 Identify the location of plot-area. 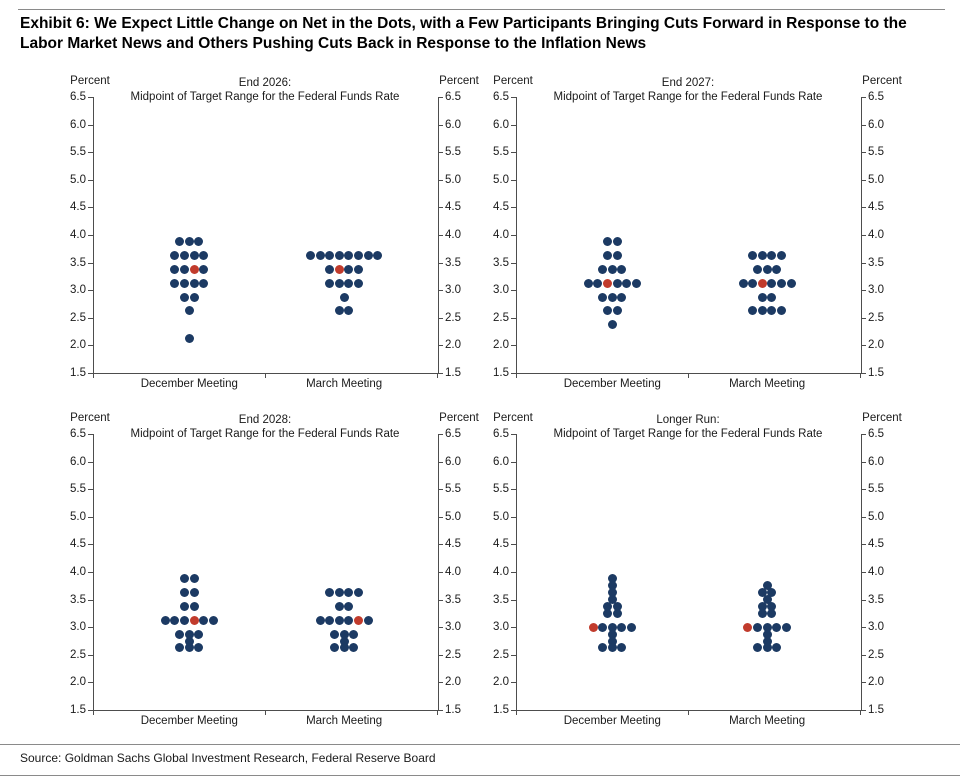
(266, 235).